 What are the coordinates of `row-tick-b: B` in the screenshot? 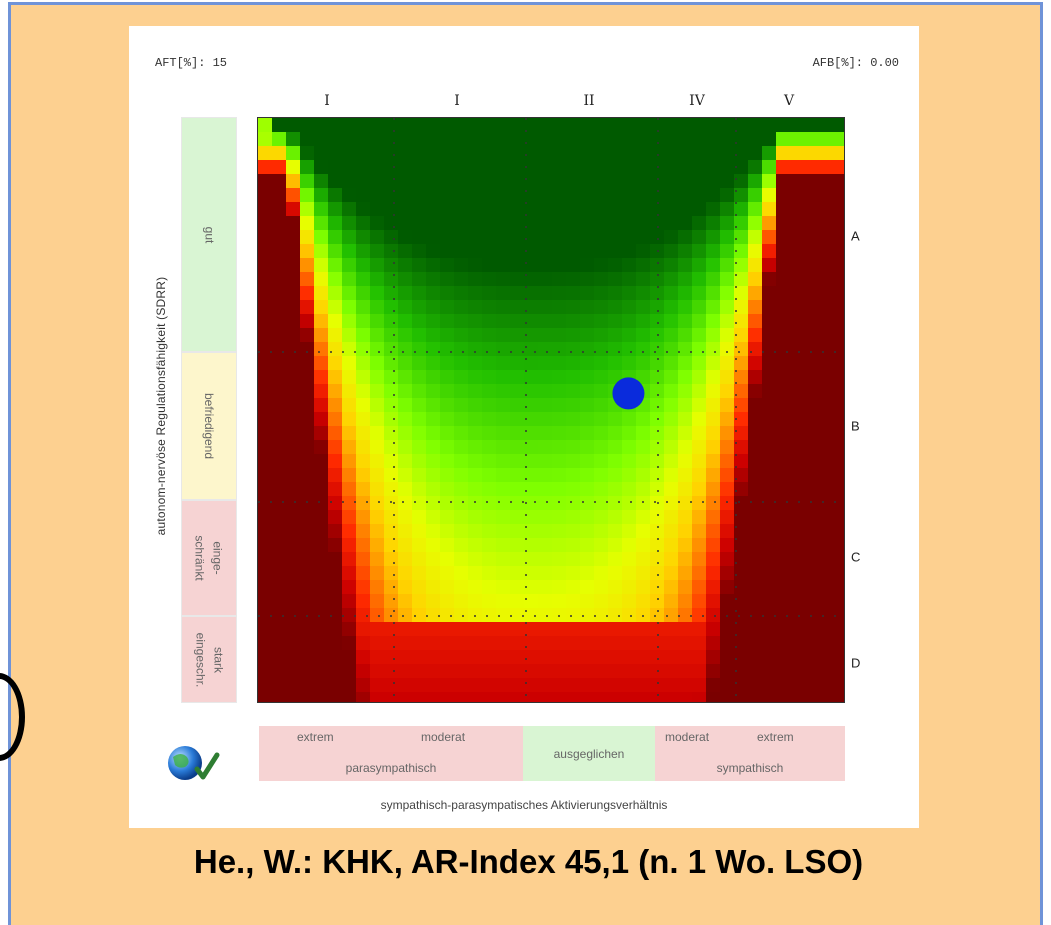 It's located at (855, 426).